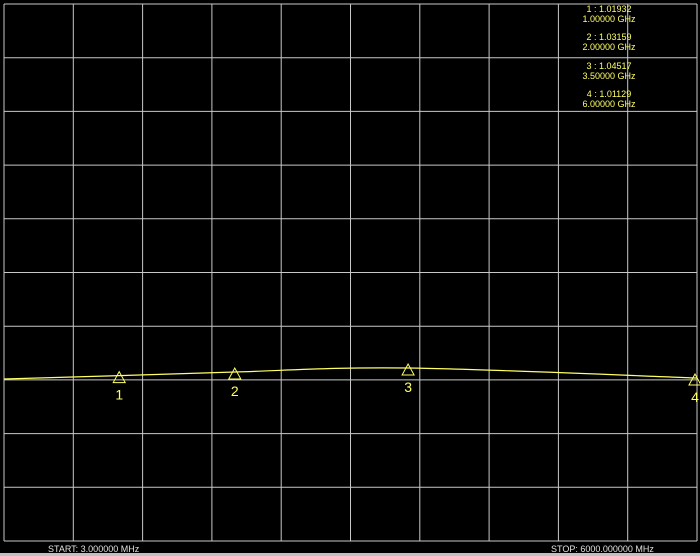 This screenshot has height=556, width=700. What do you see at coordinates (602, 549) in the screenshot?
I see `stop-frequency-label: STOP: 6000.000000 MHz` at bounding box center [602, 549].